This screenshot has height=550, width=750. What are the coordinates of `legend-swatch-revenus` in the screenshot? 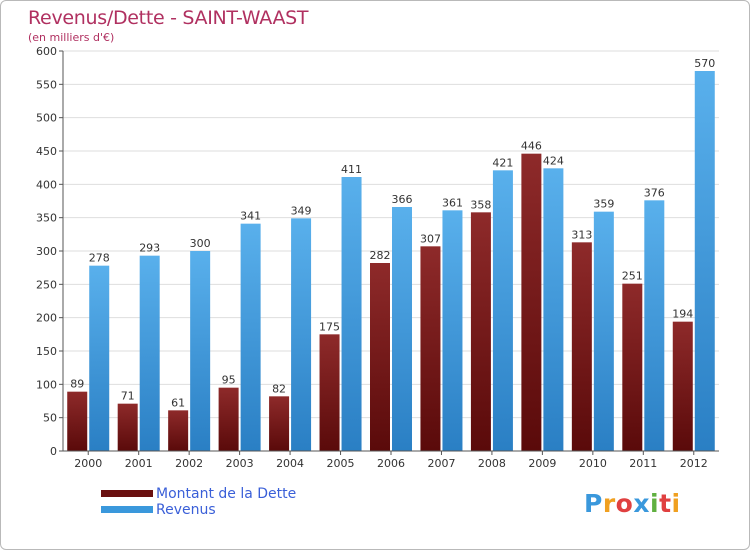 It's located at (127, 509).